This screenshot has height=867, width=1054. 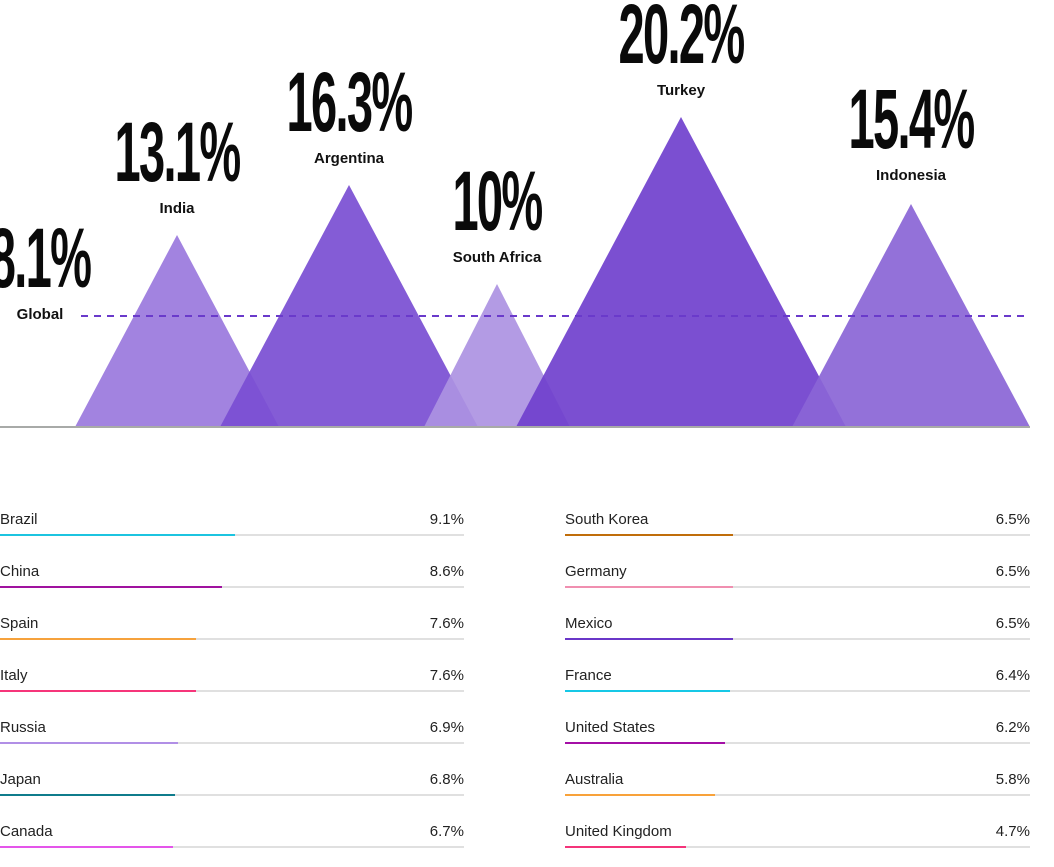 I want to click on country-value: 6.9%, so click(x=446, y=727).